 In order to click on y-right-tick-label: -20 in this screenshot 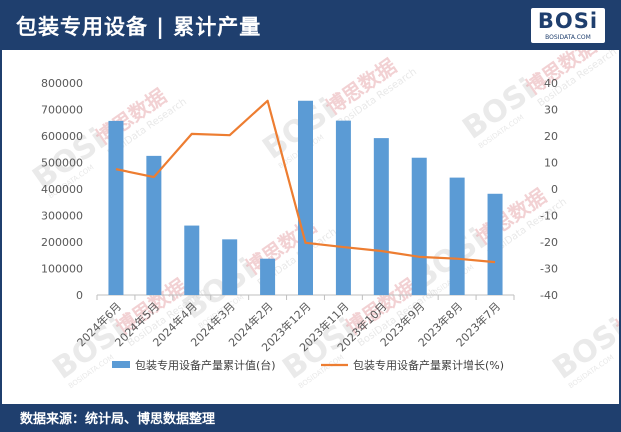, I will do `click(549, 242)`.